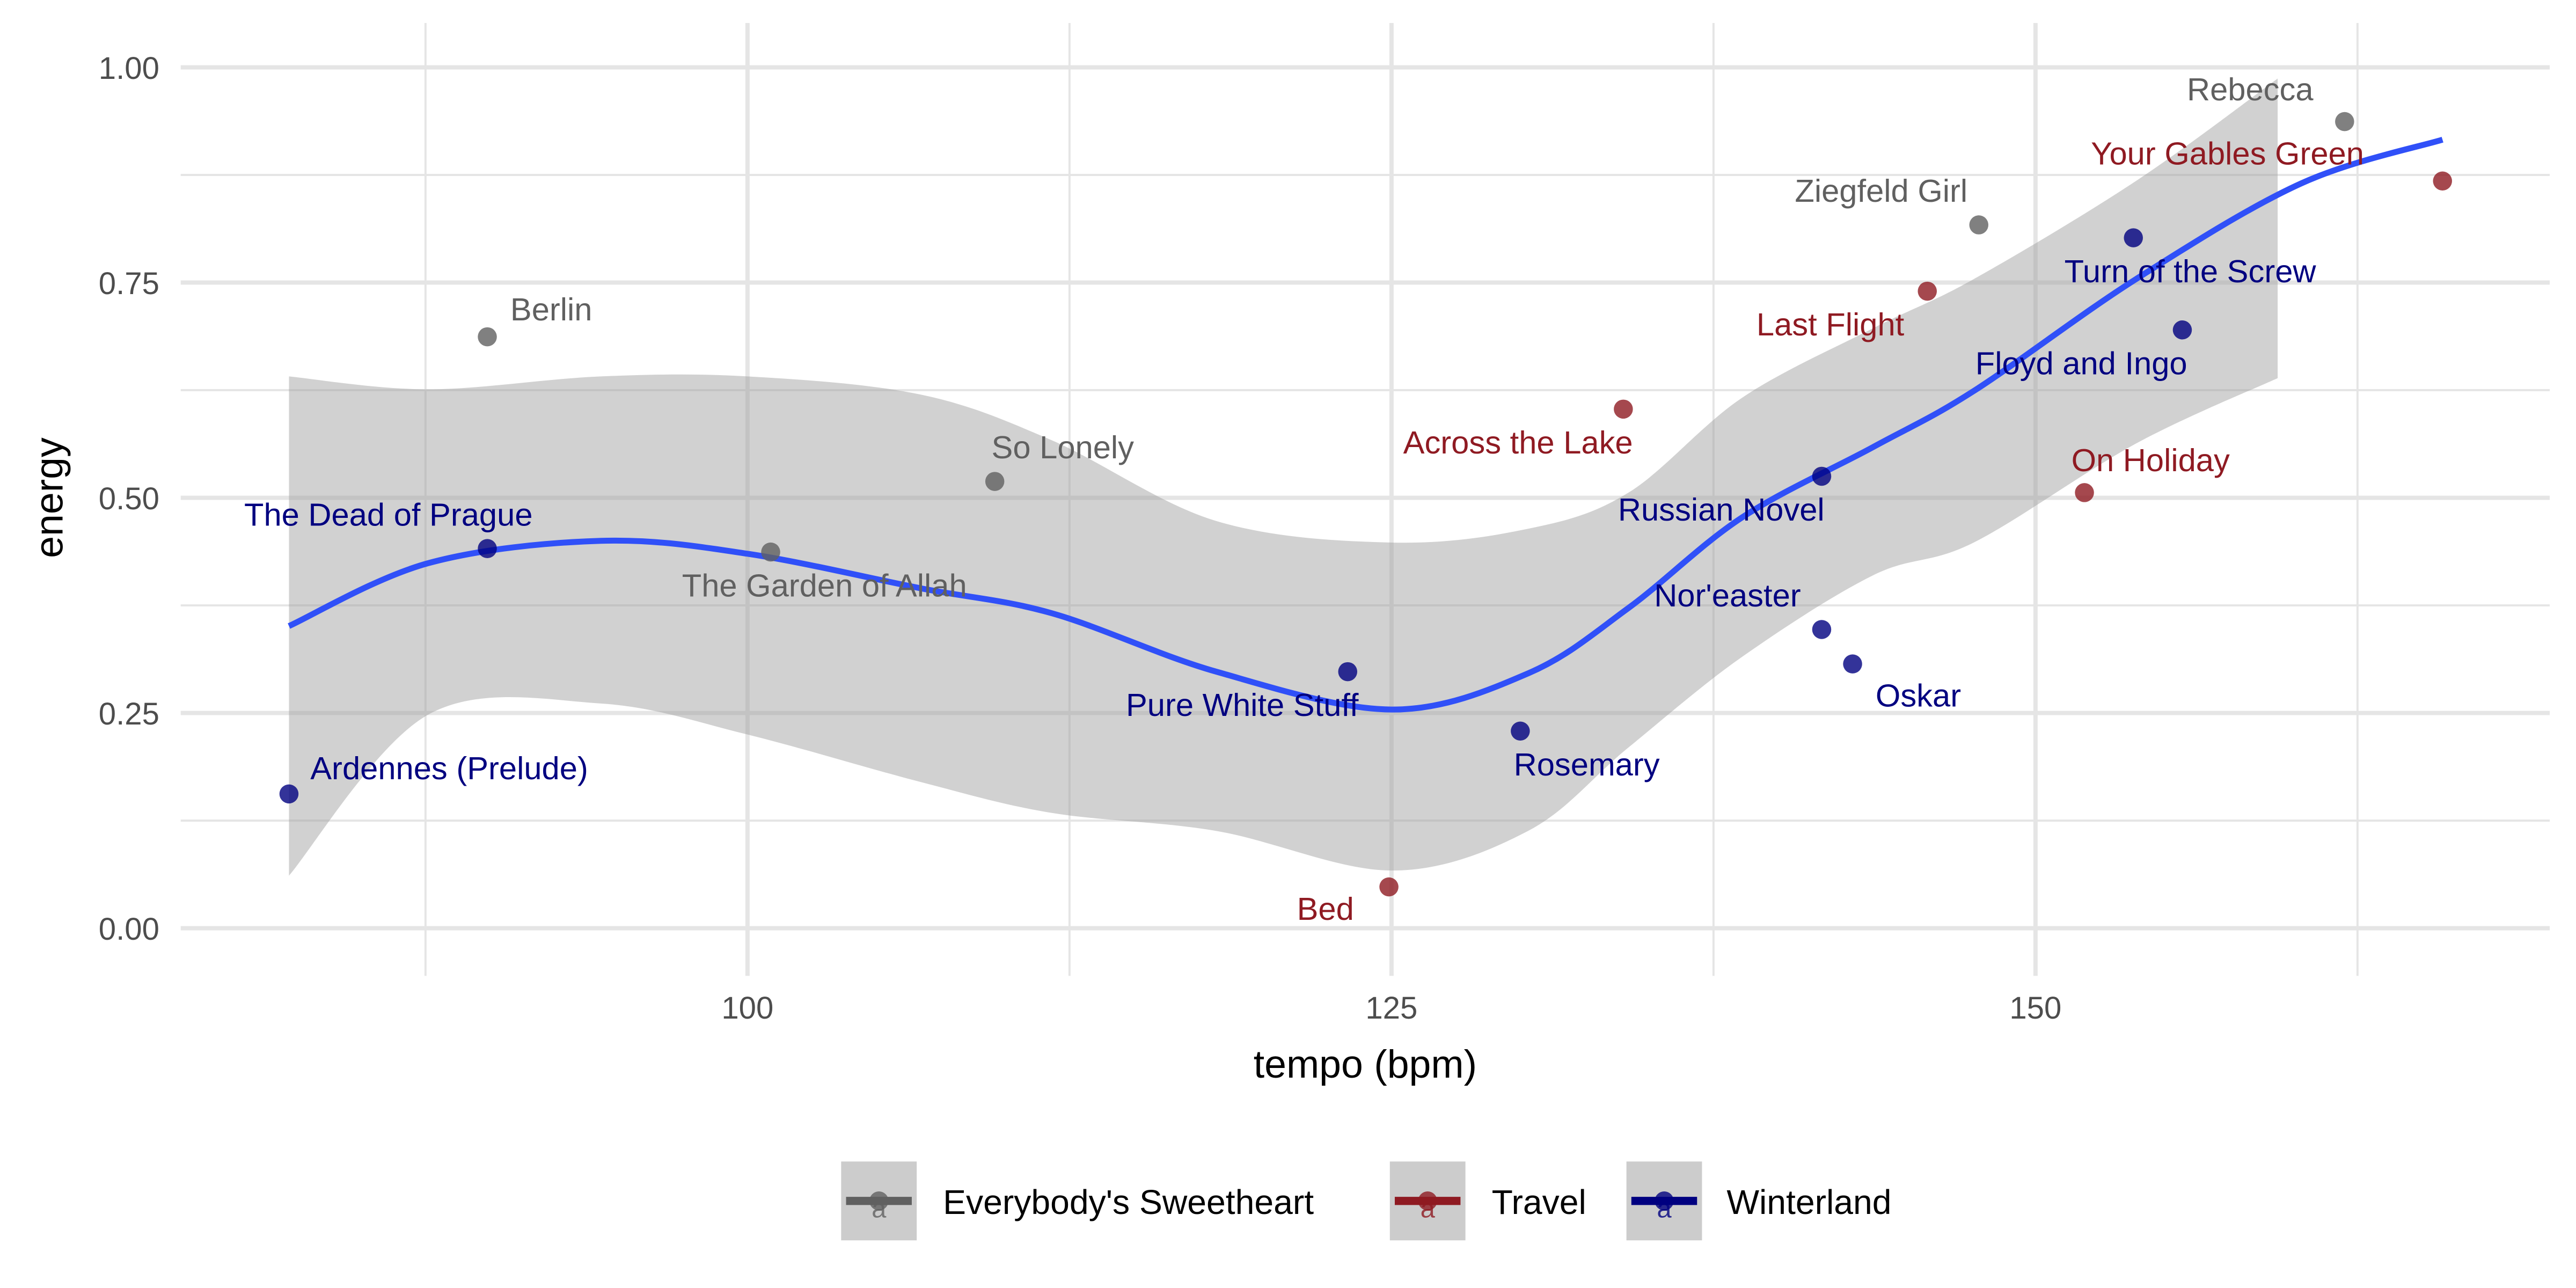  What do you see at coordinates (1487, 1201) in the screenshot?
I see `legend-item: a Travel` at bounding box center [1487, 1201].